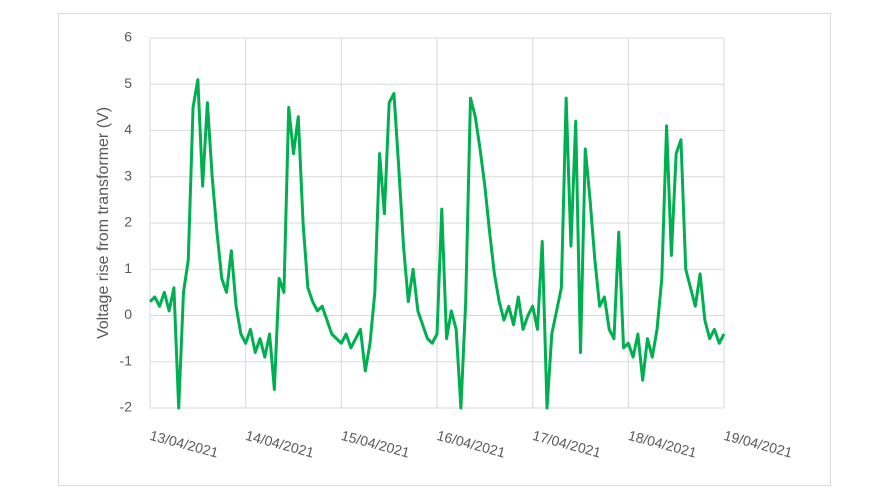 Image resolution: width=888 pixels, height=498 pixels. Describe the element at coordinates (126, 407) in the screenshot. I see `y-tick-label: -2` at that location.